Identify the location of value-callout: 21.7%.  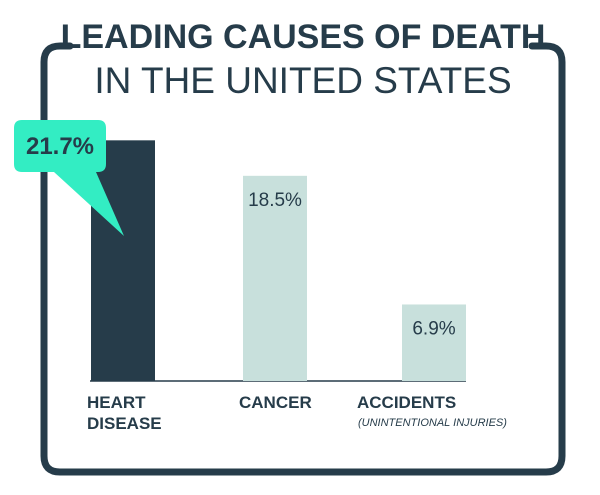
(69, 178).